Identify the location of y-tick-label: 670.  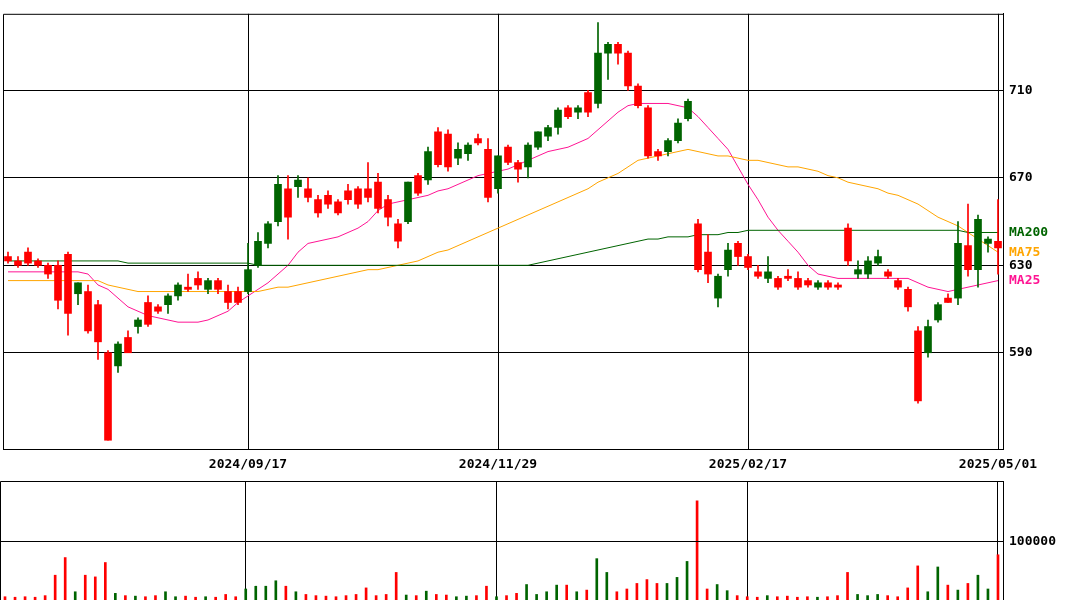
(1021, 177).